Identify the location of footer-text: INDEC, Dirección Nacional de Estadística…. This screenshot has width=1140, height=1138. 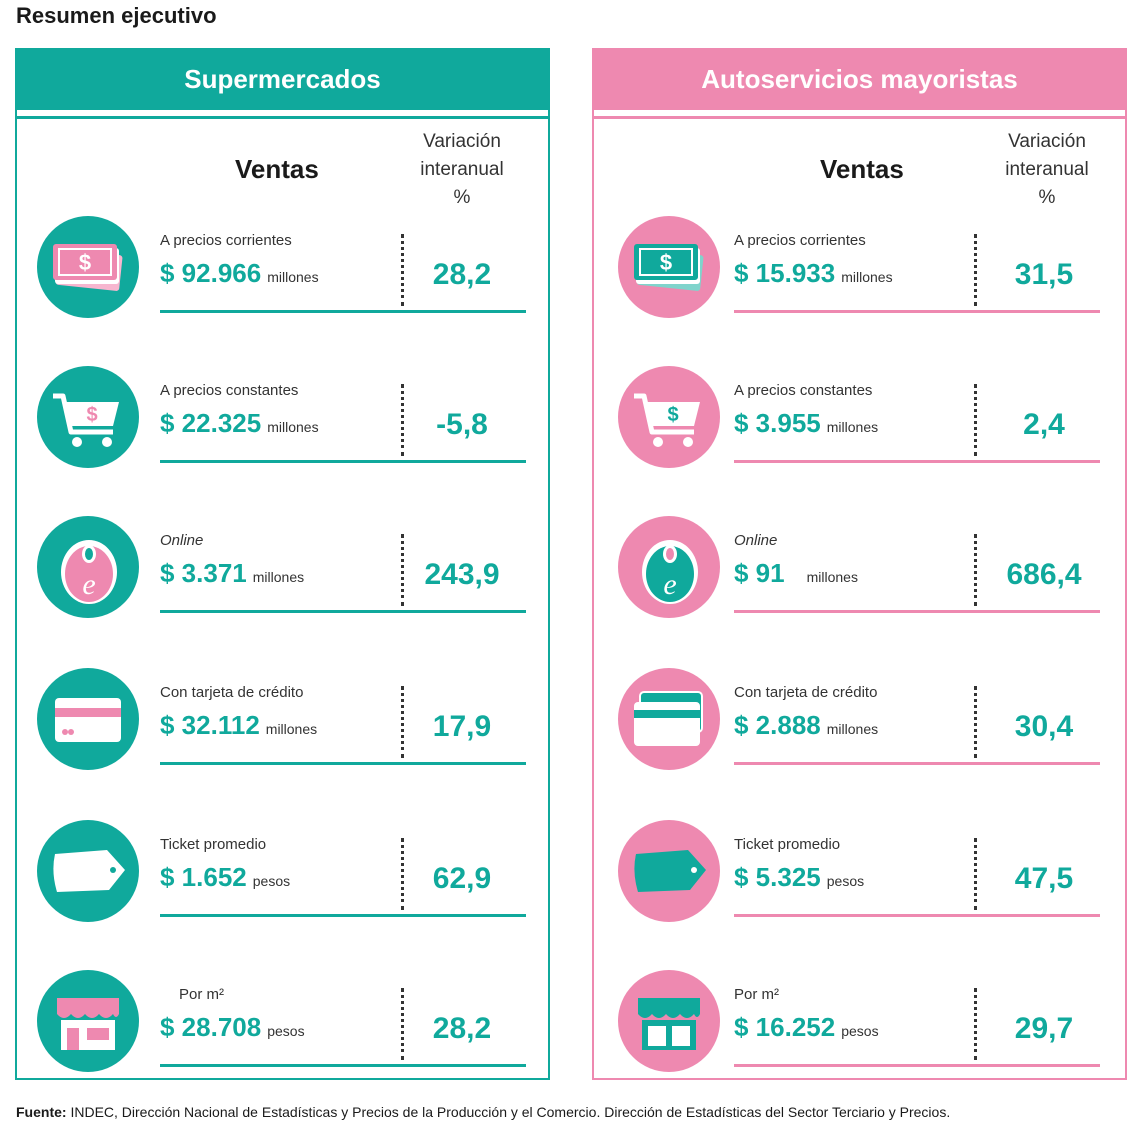
(508, 1112).